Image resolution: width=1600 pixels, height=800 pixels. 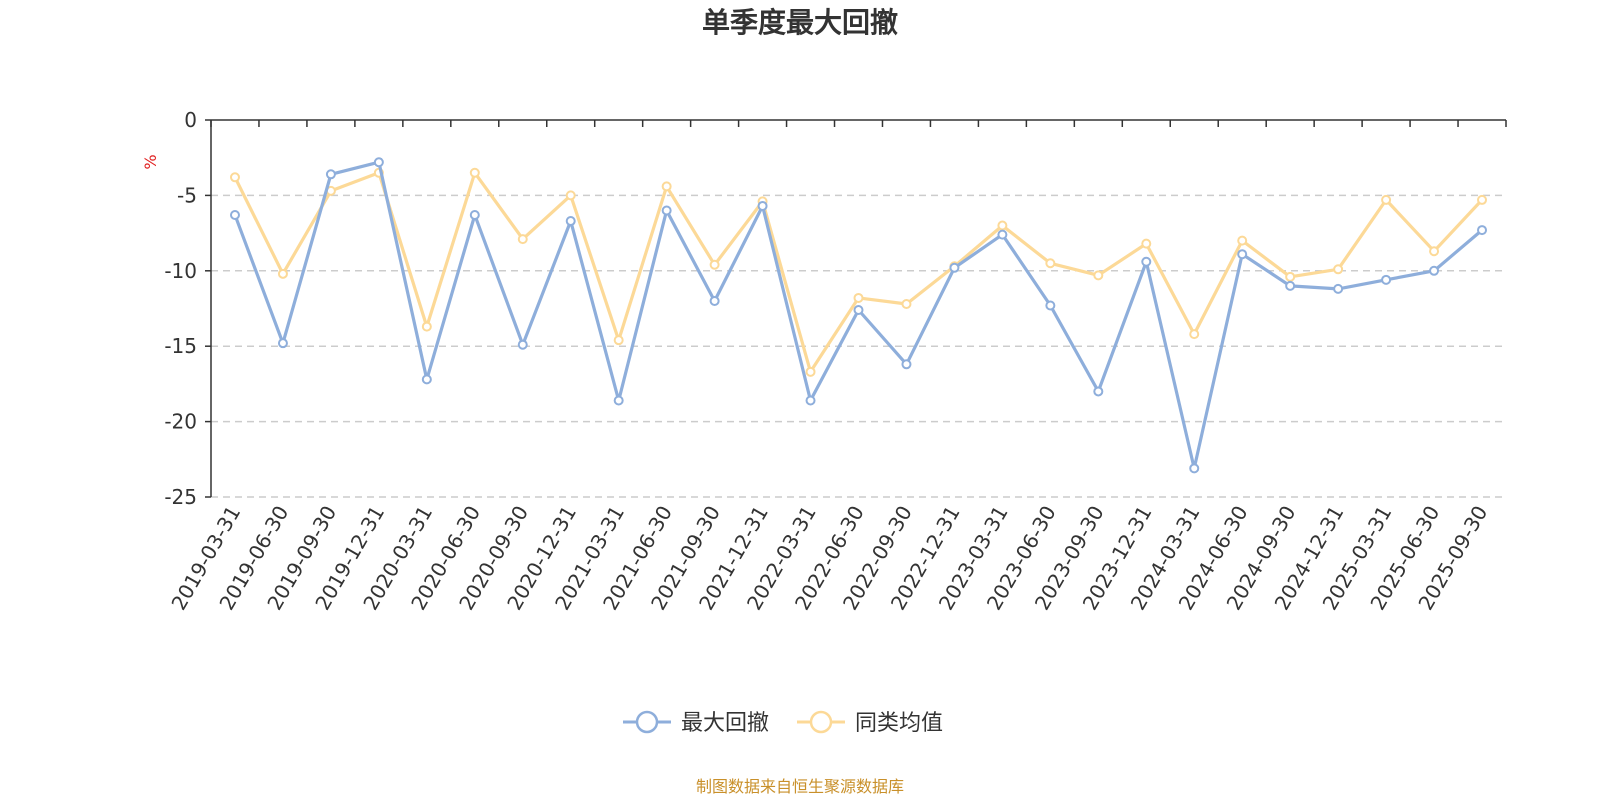 What do you see at coordinates (180, 346) in the screenshot?
I see `y-tick-label: -15` at bounding box center [180, 346].